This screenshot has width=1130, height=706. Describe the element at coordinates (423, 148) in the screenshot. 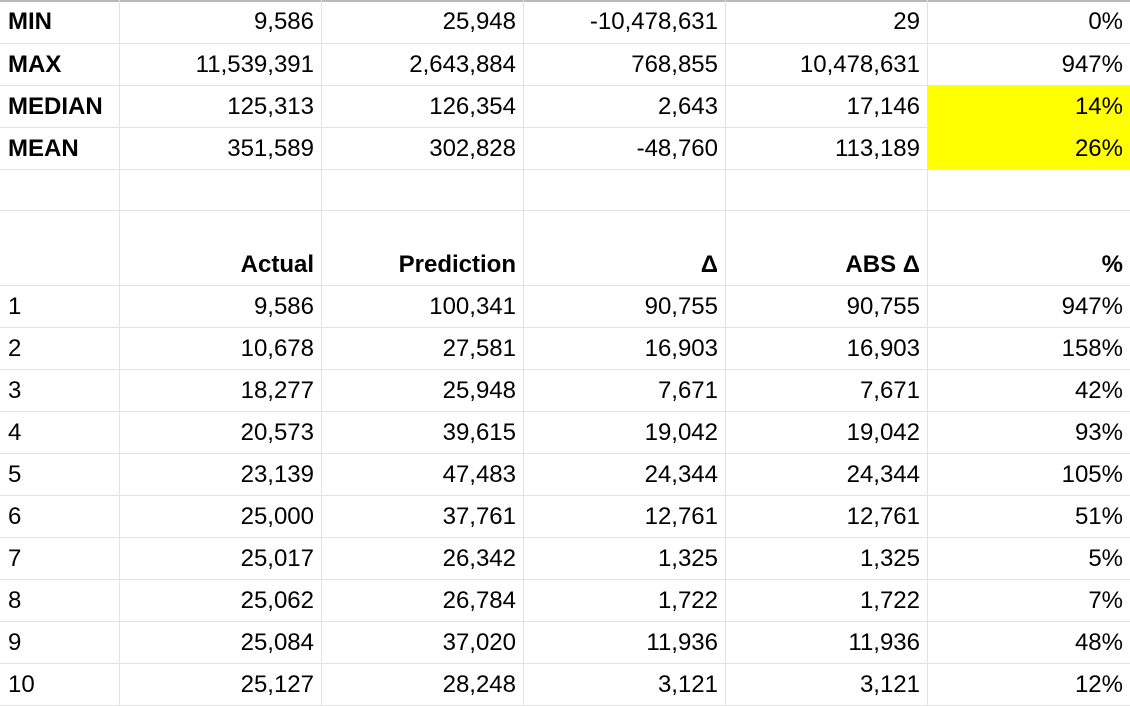

I see `prediction-cell: 302,828` at that location.